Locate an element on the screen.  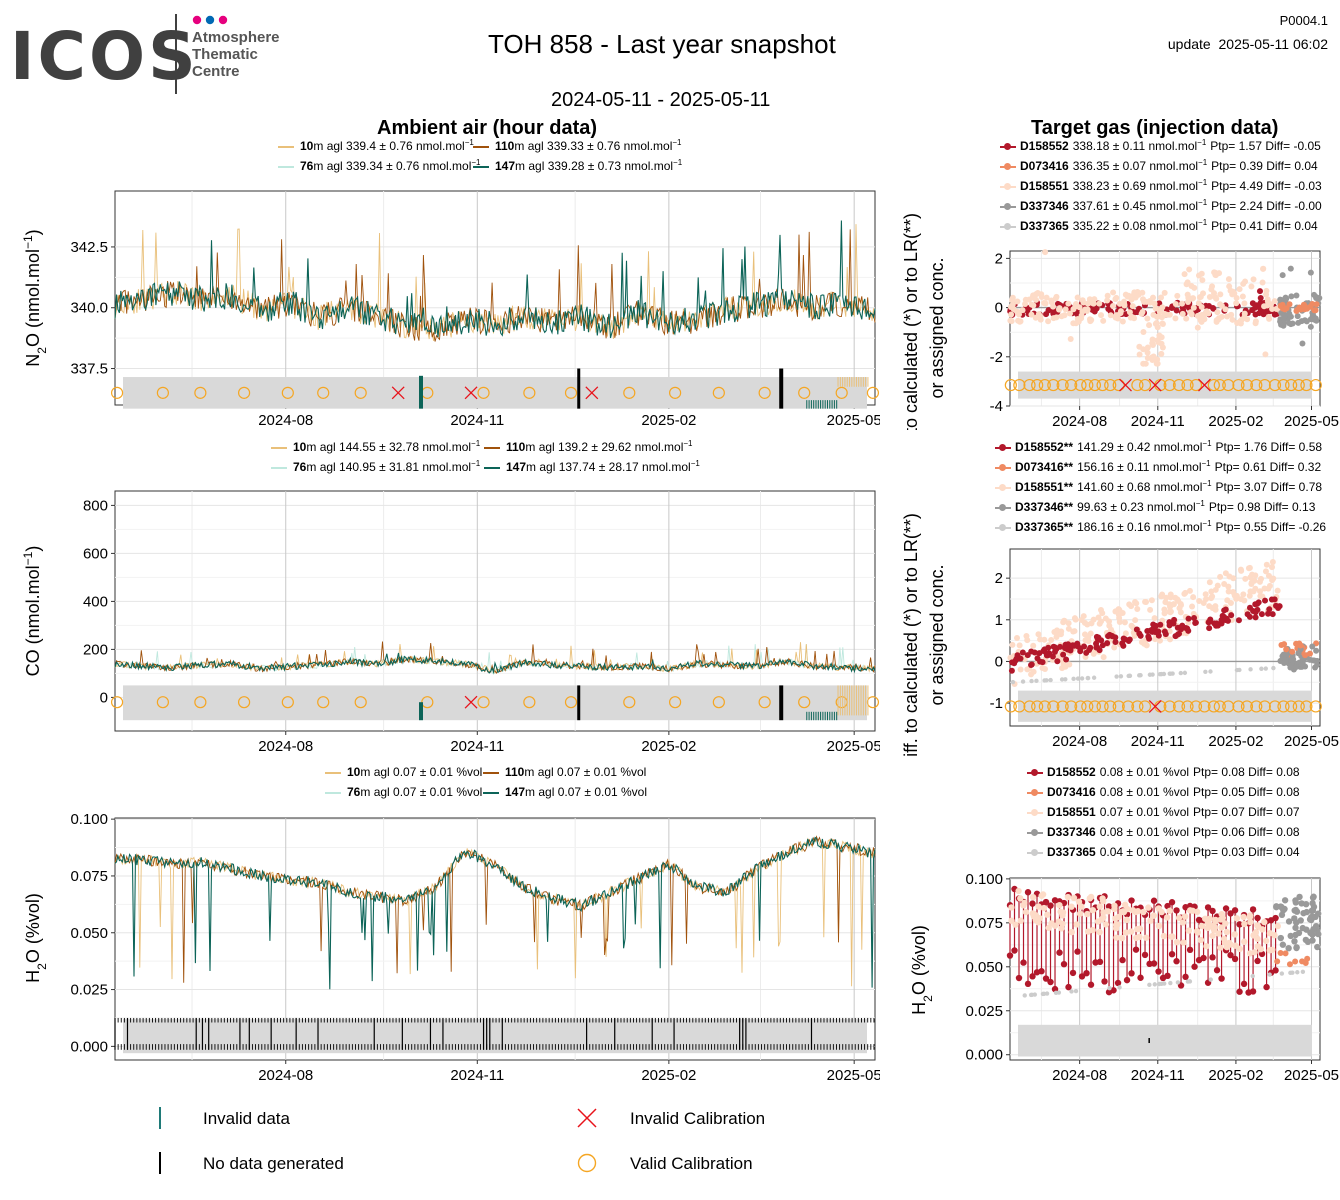
no-data-label: No data generated is located at coordinates (273, 1163).